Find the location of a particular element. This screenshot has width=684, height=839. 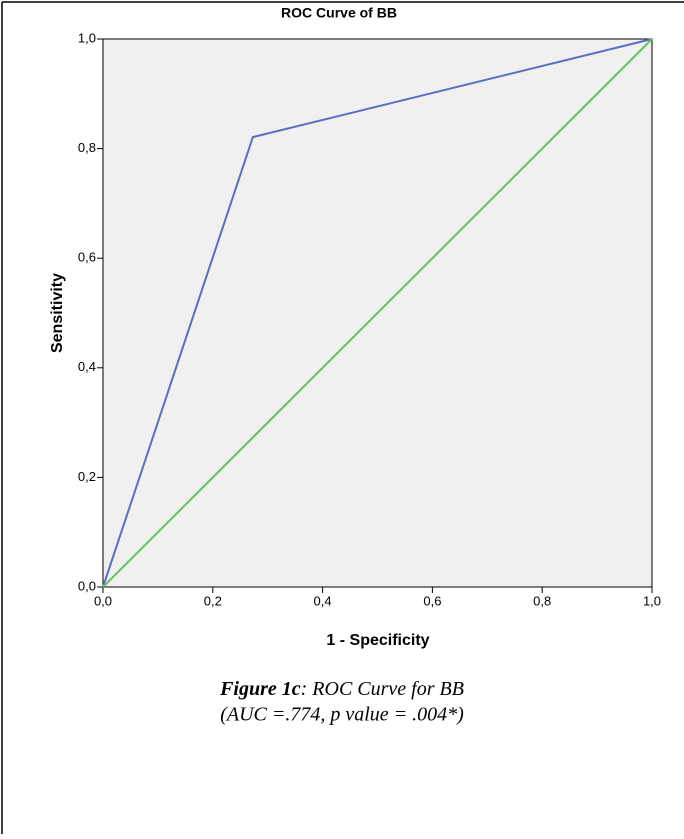

y-axis-label: Sensitivity is located at coordinates (57, 313).